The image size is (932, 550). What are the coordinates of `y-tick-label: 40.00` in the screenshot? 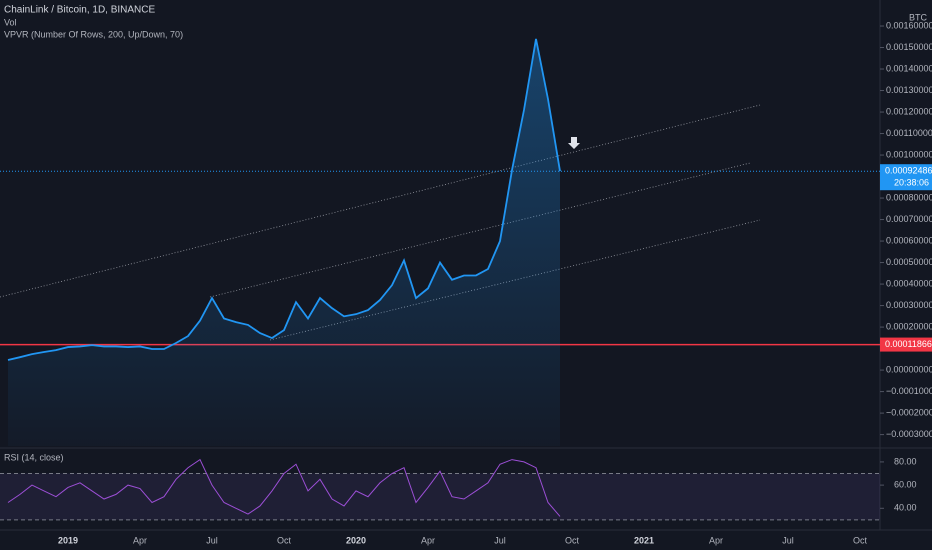 It's located at (905, 508).